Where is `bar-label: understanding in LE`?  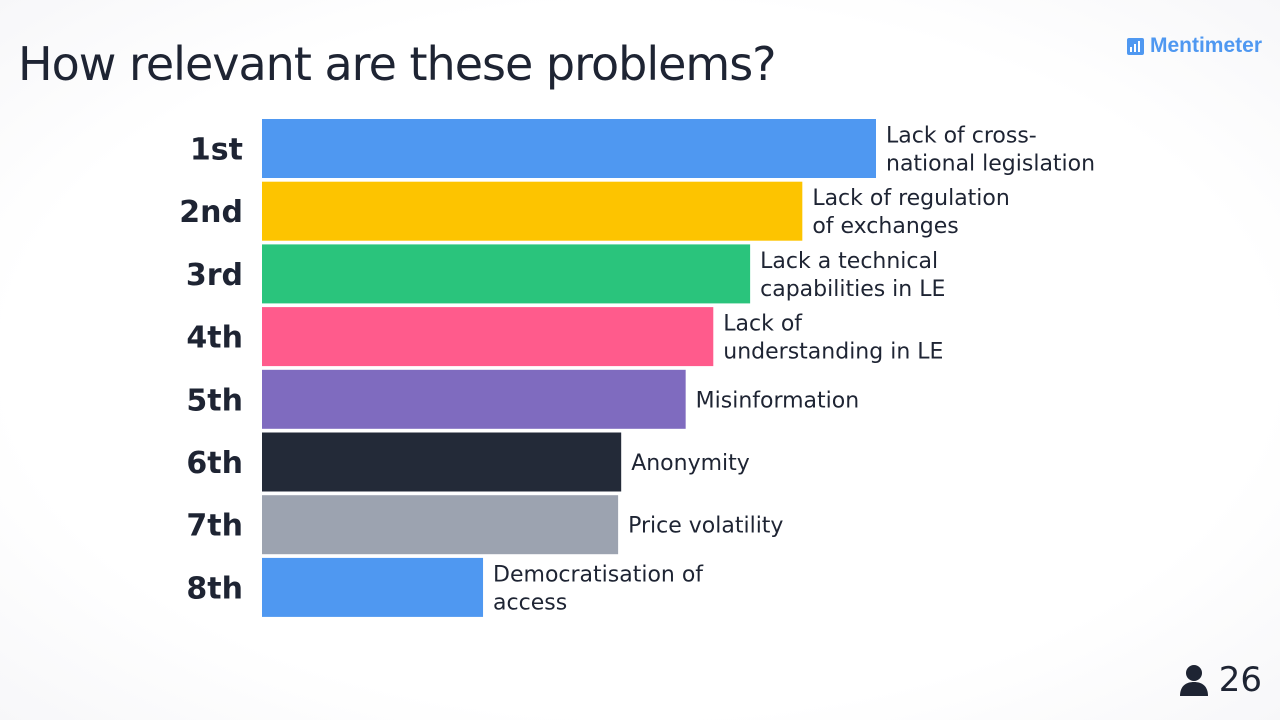 bar-label: understanding in LE is located at coordinates (833, 352).